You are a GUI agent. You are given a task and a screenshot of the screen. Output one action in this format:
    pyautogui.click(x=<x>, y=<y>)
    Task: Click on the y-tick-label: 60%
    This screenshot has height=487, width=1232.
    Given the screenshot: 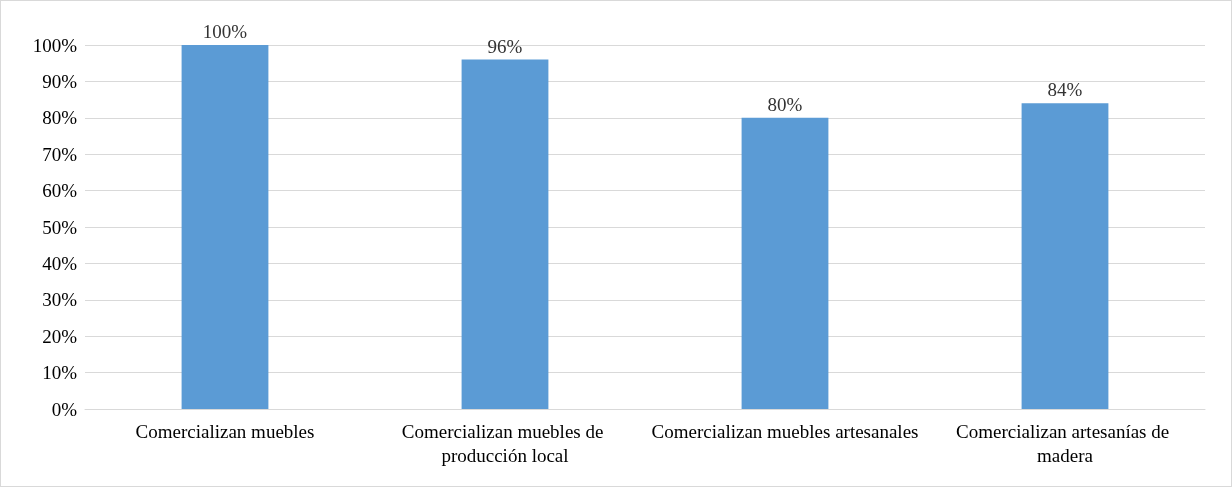 What is the action you would take?
    pyautogui.click(x=60, y=191)
    